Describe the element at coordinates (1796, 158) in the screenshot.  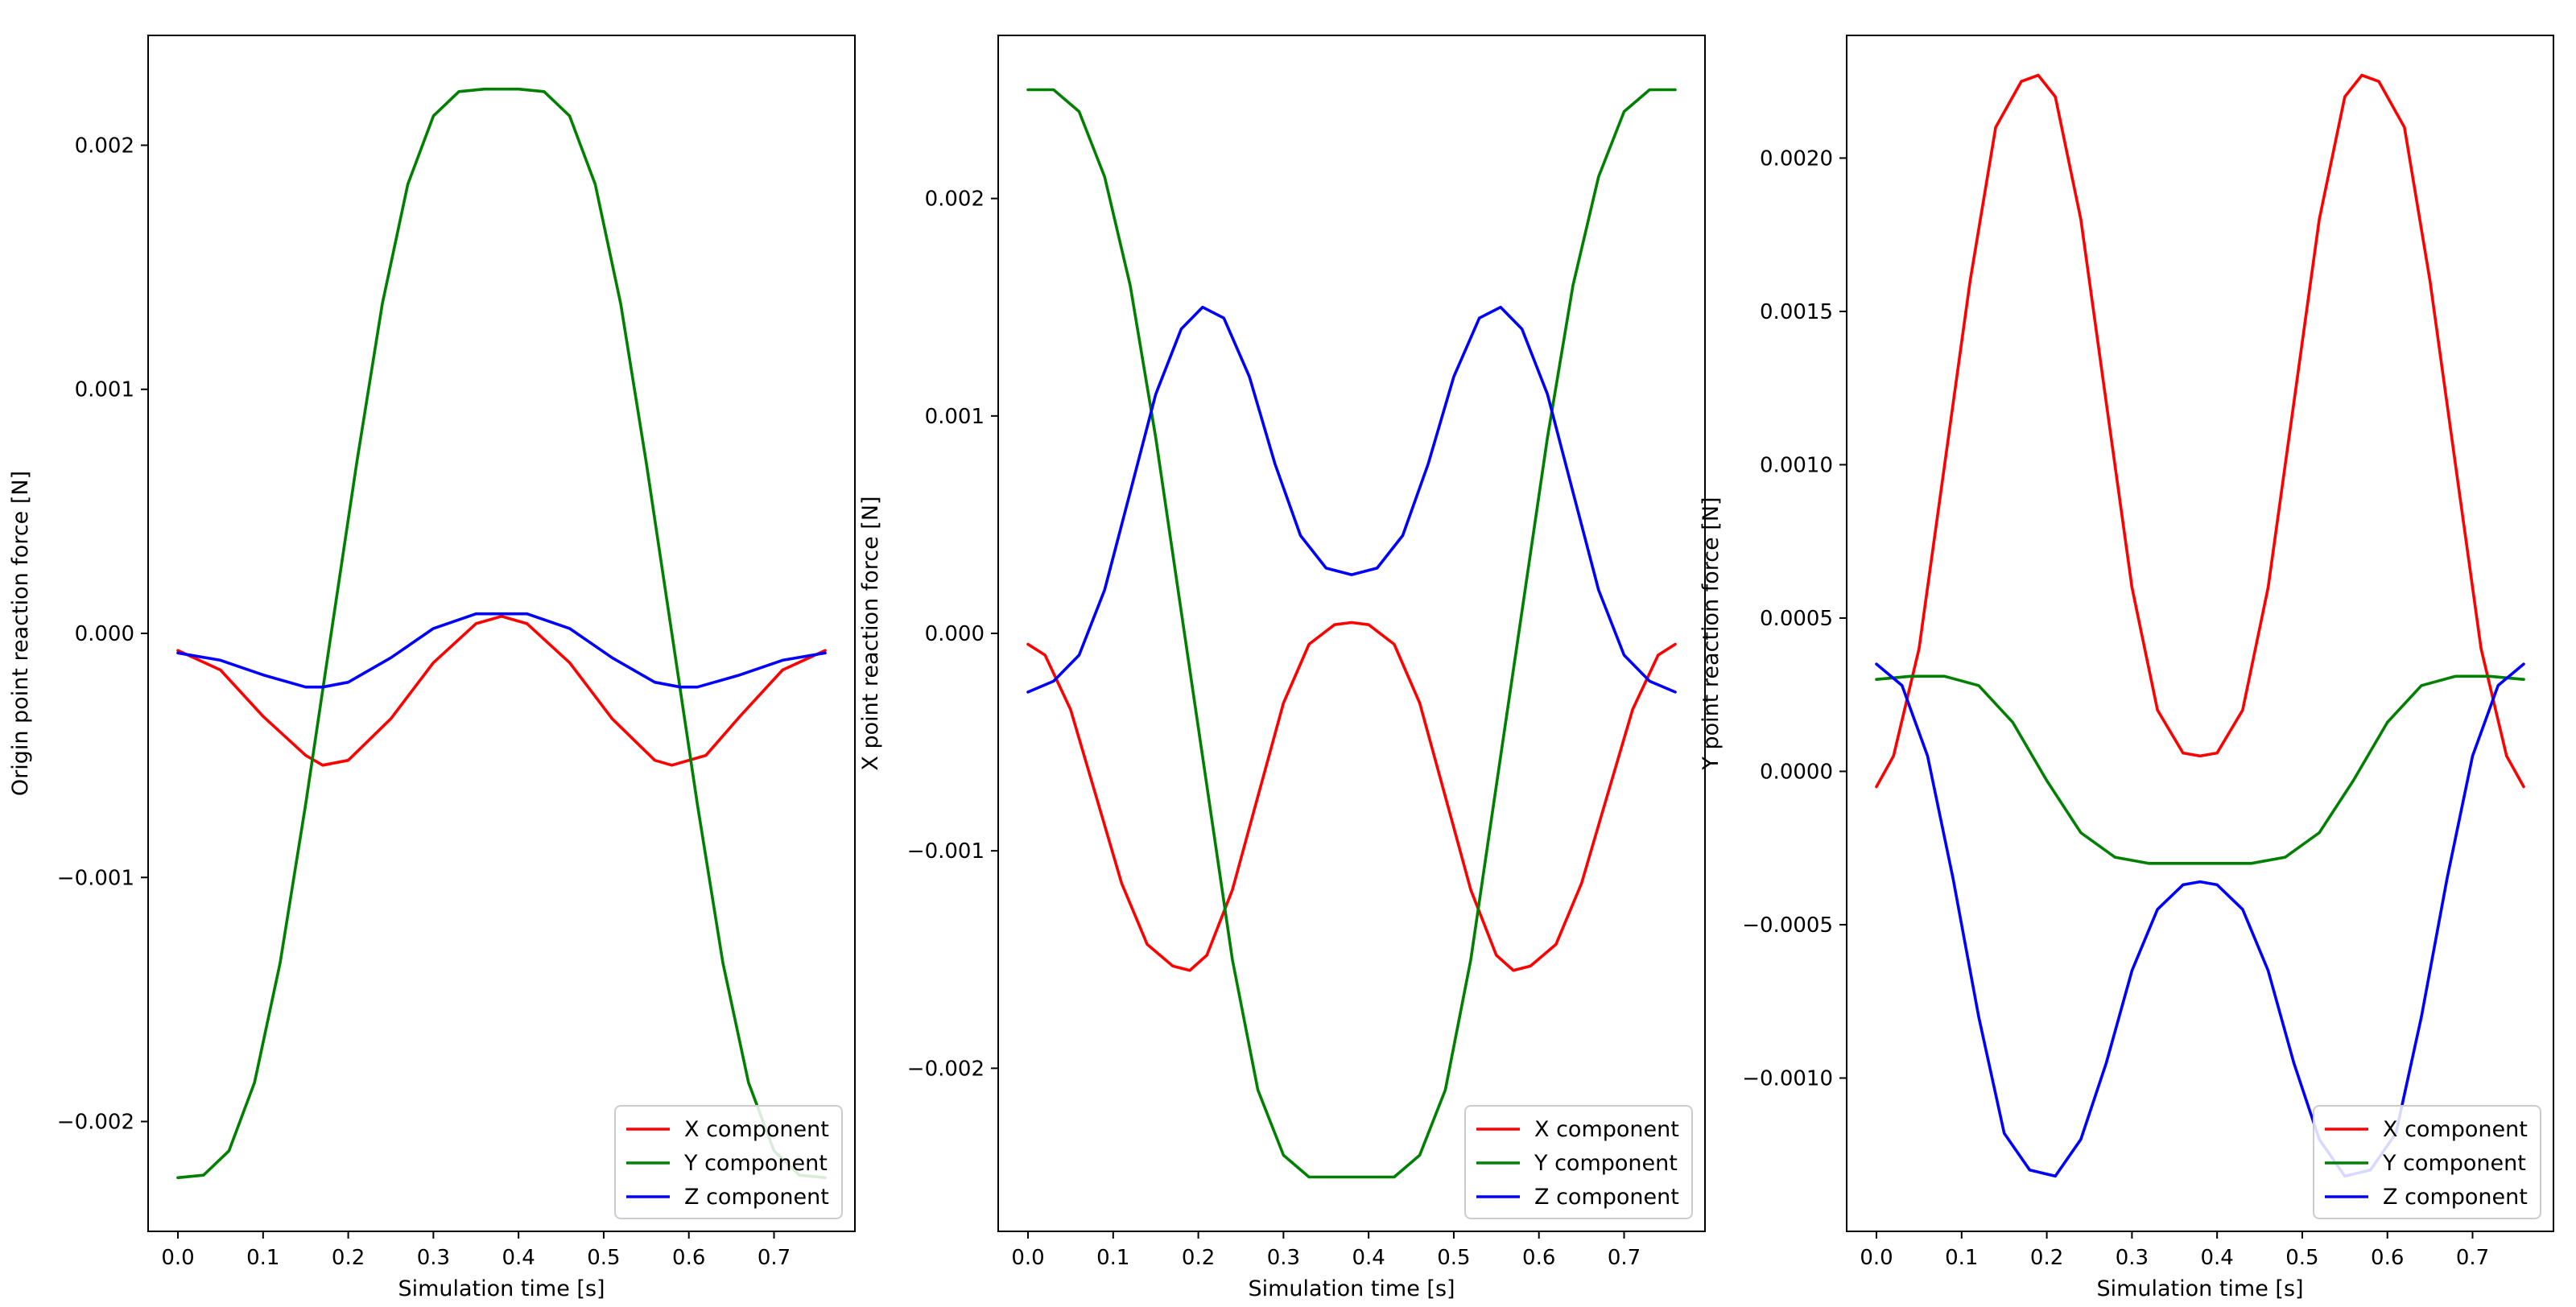
I see `y-tick-label: 0.0020` at that location.